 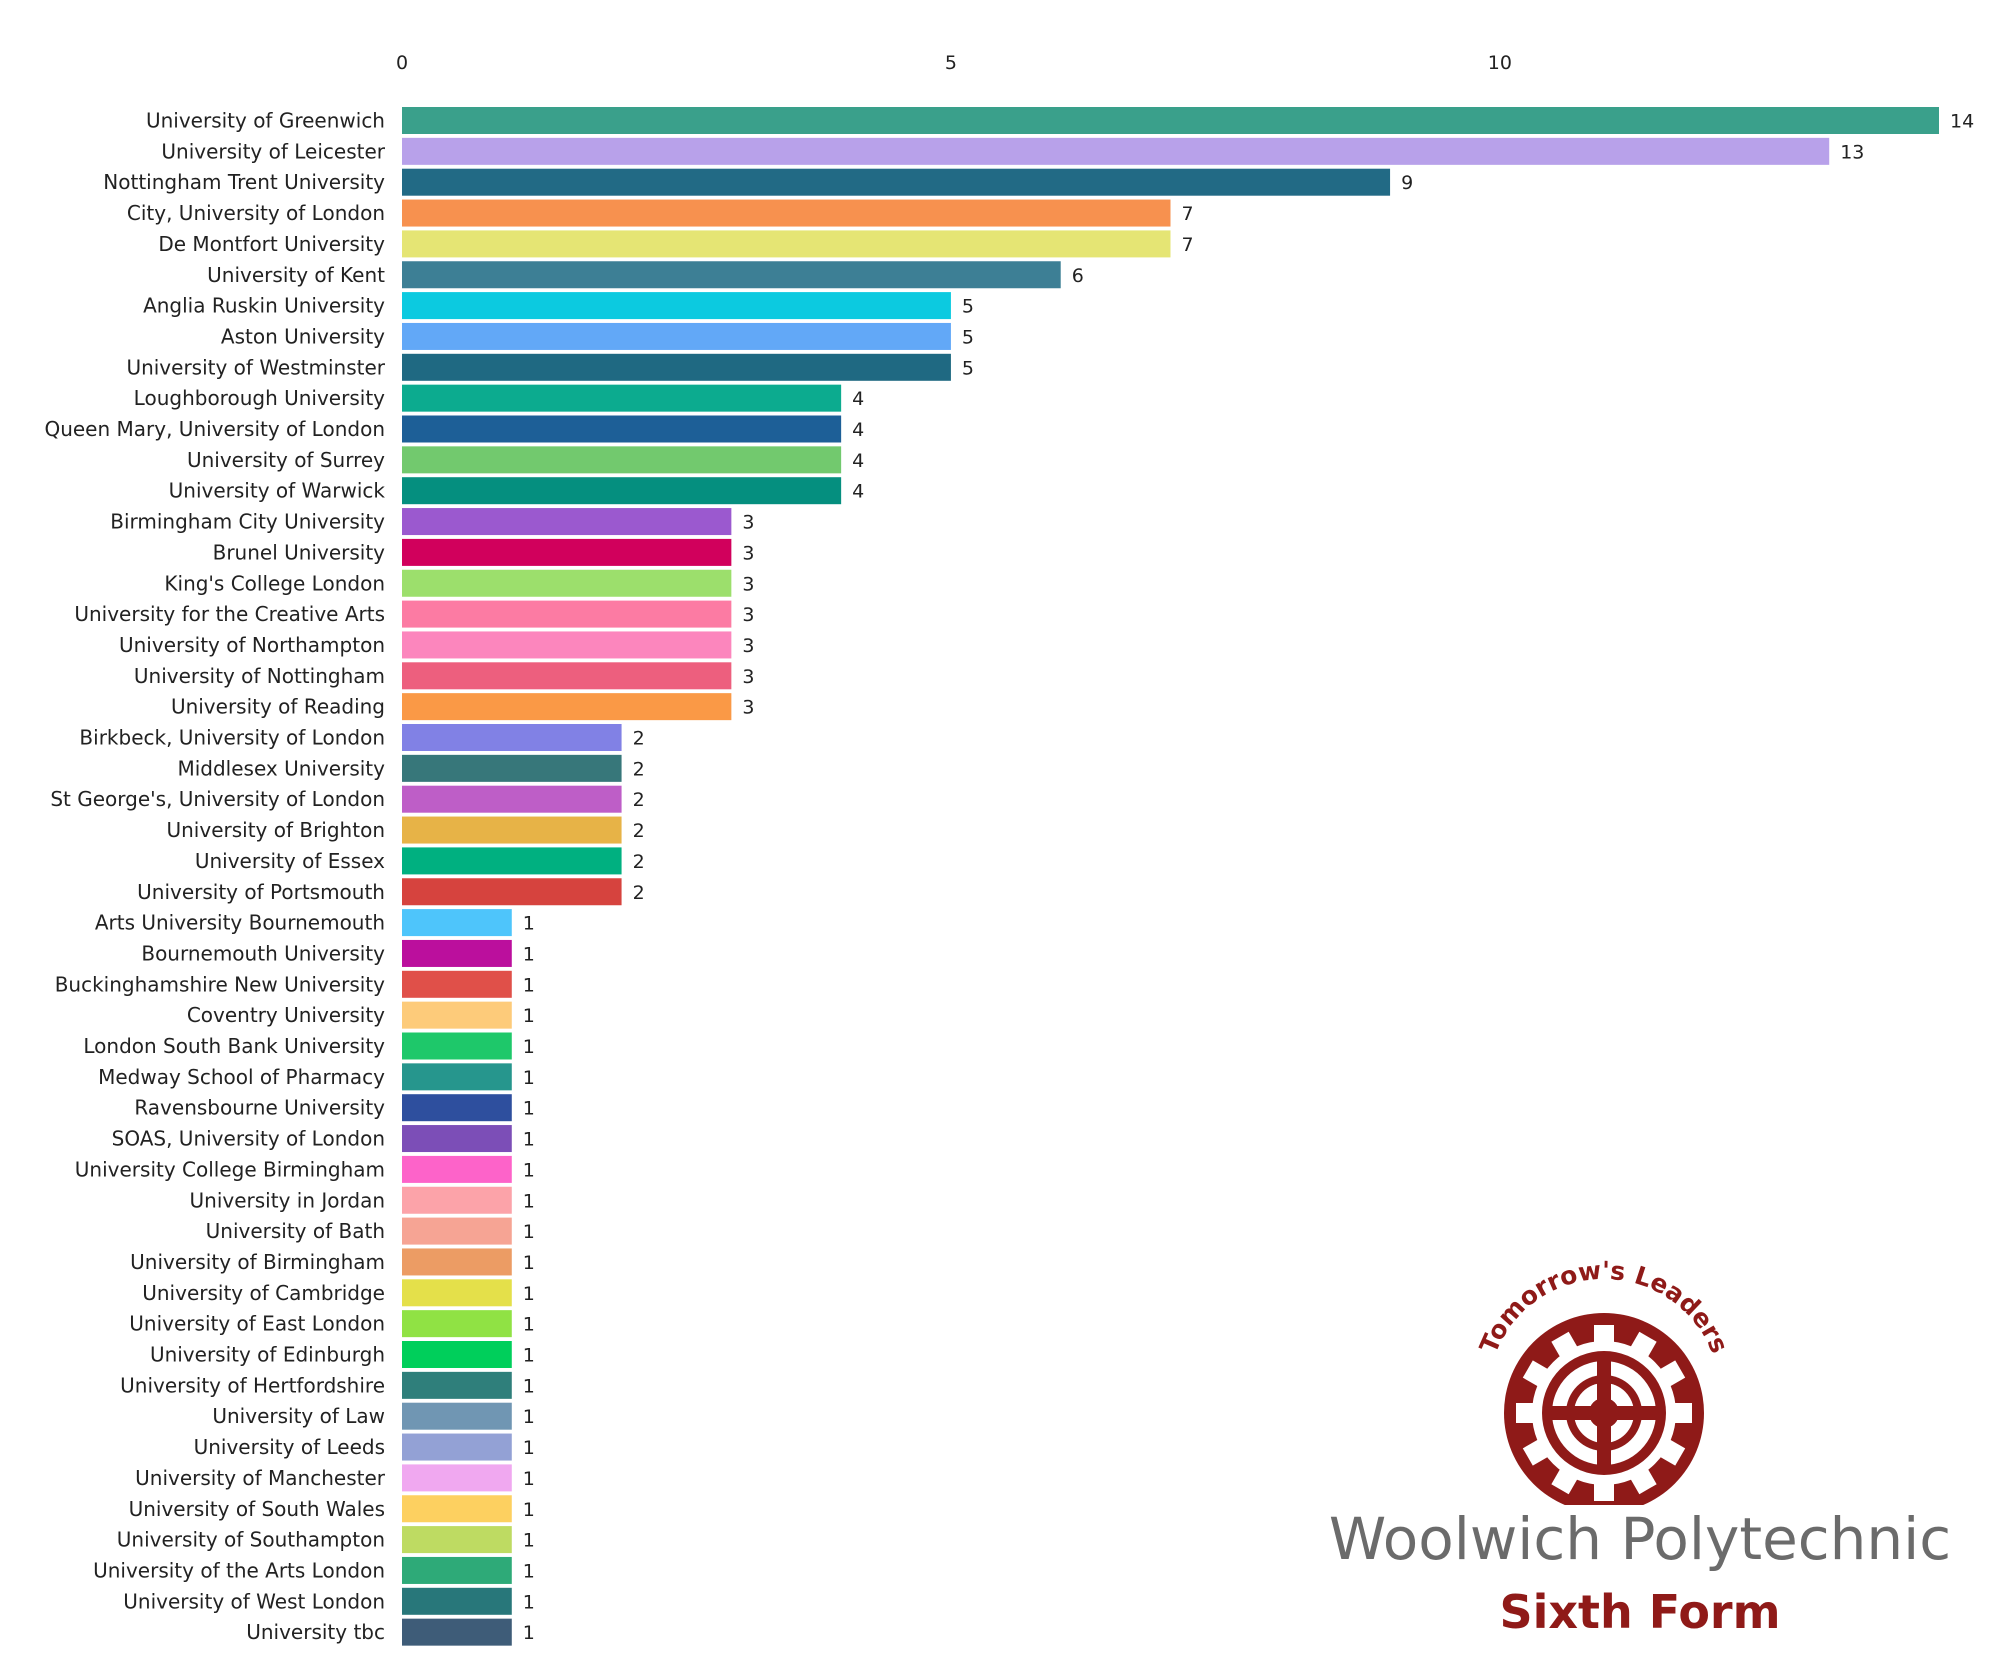 What do you see at coordinates (278, 707) in the screenshot?
I see `category-label: University of Reading` at bounding box center [278, 707].